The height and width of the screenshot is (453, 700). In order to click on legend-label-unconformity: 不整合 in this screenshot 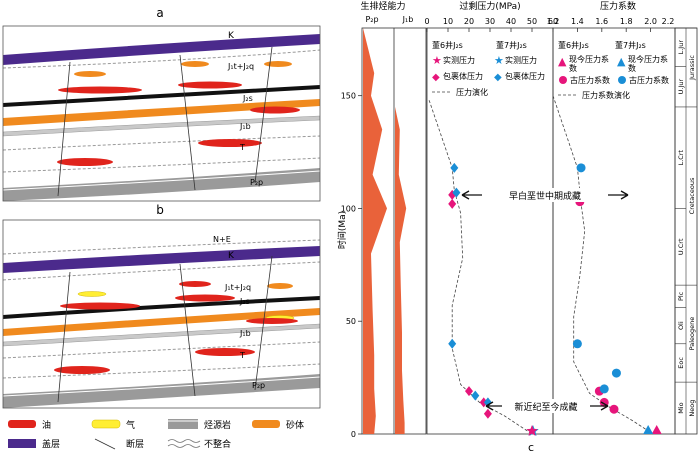, I will do `click(217, 444)`.